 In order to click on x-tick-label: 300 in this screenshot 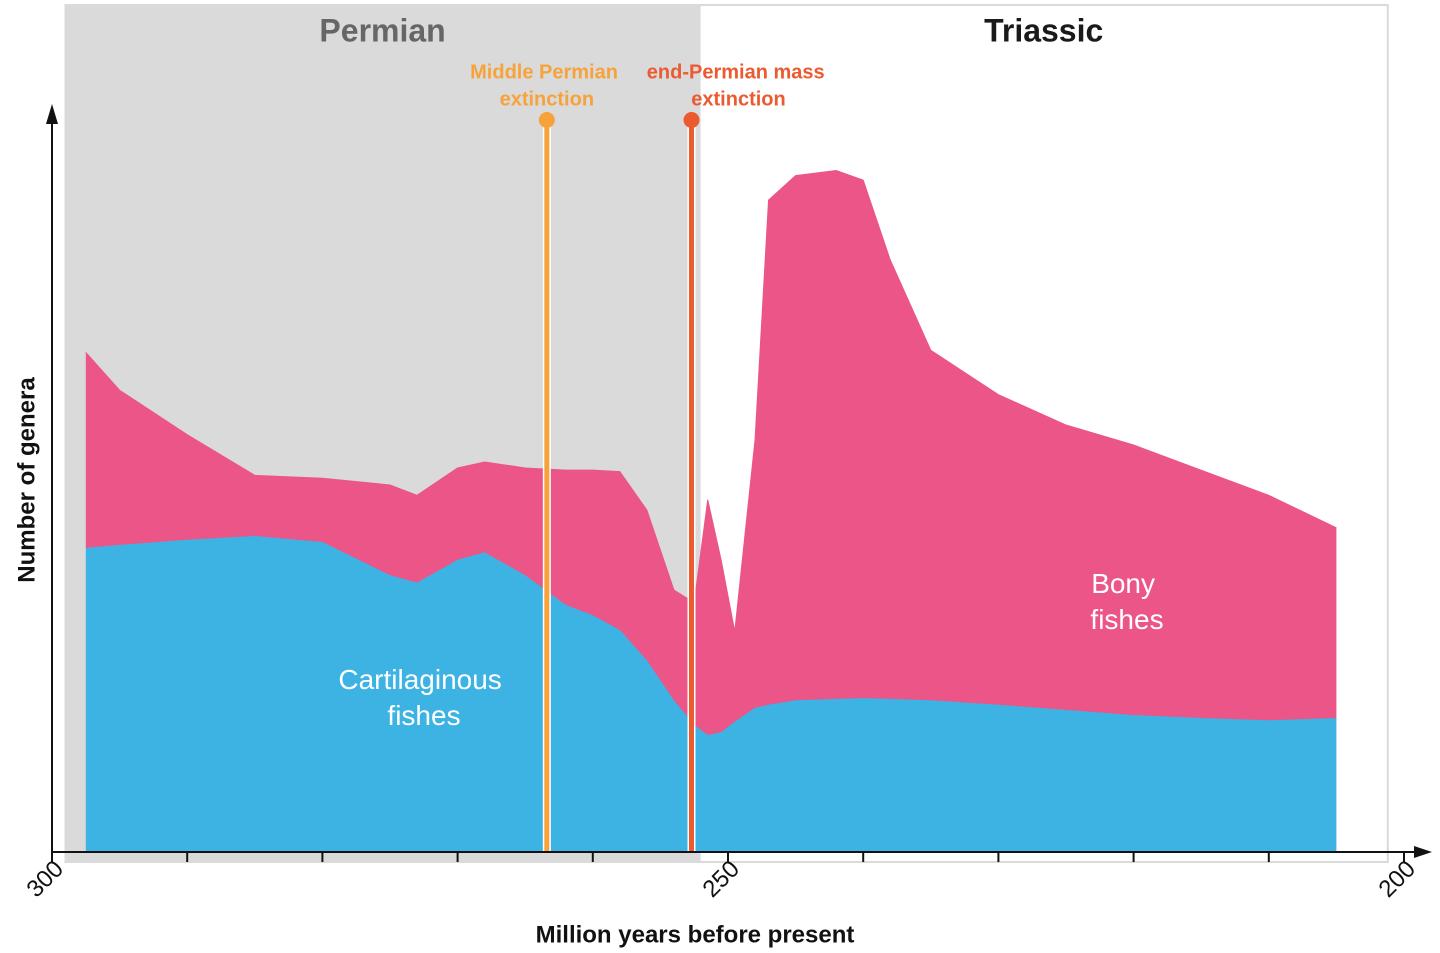, I will do `click(44, 878)`.